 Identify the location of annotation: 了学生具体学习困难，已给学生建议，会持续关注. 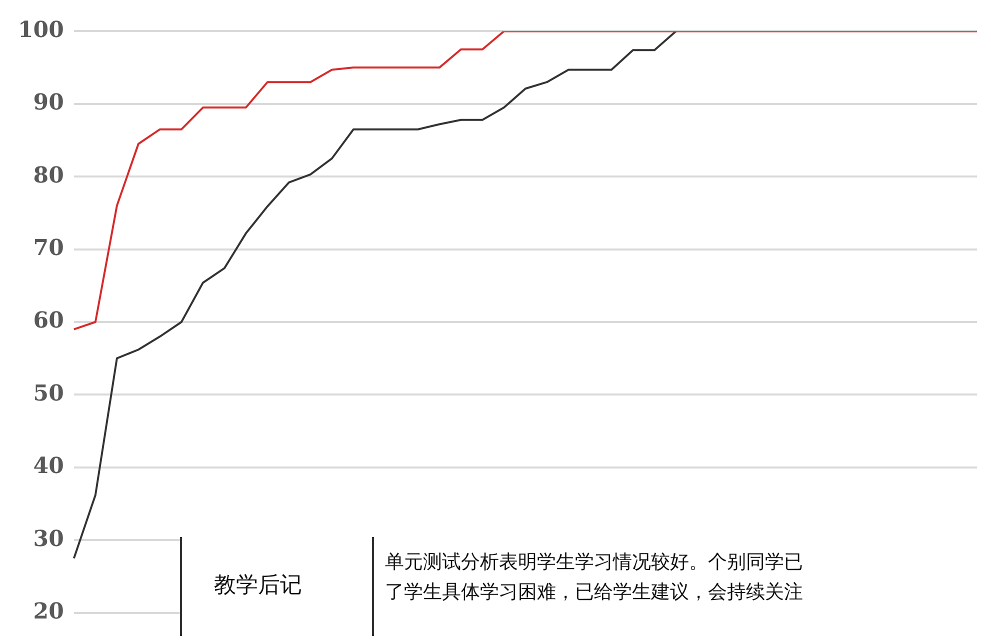
(594, 592).